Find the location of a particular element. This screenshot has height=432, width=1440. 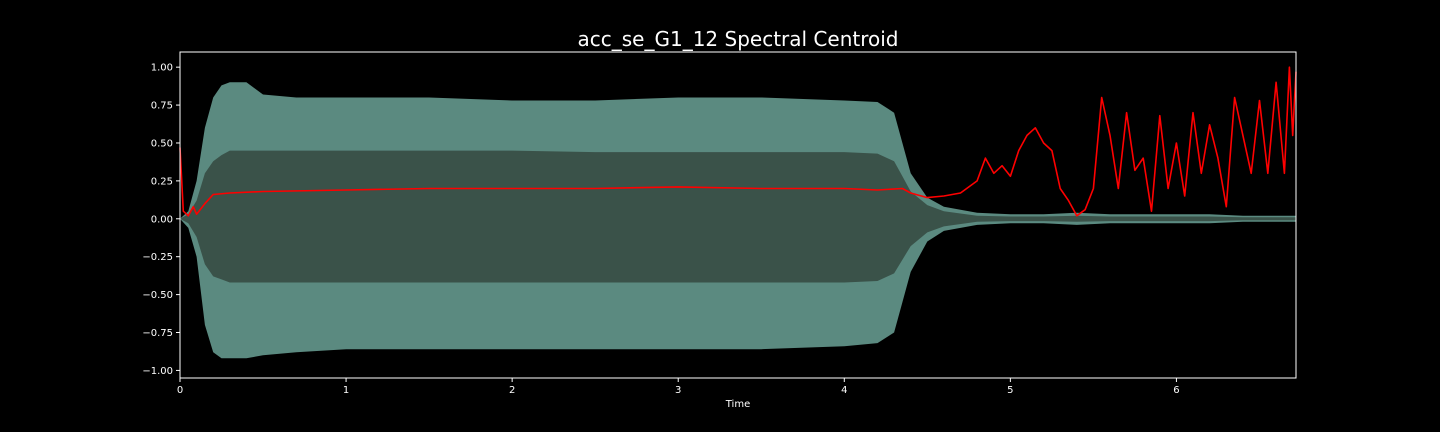

y-tick-label: 0.00 is located at coordinates (162, 219).